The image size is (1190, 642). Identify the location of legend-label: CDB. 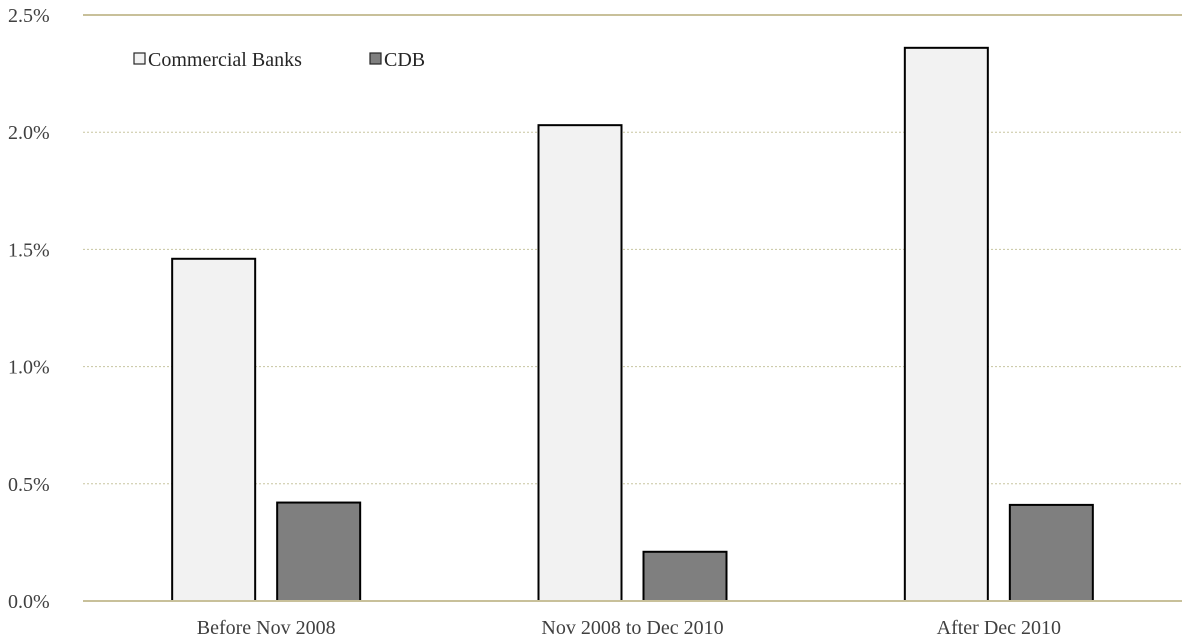
(404, 60).